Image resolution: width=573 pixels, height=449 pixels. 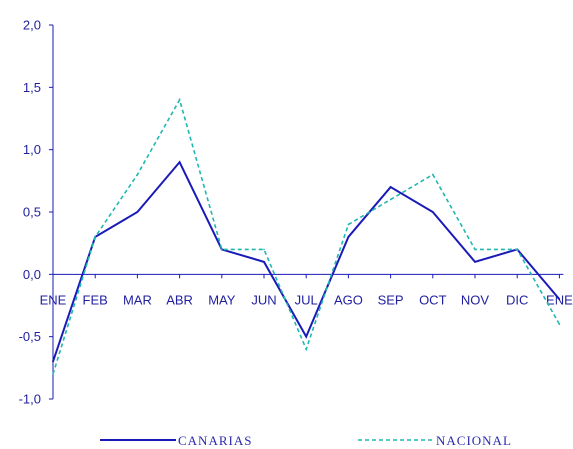 What do you see at coordinates (32, 25) in the screenshot?
I see `y-tick-label: 2,0` at bounding box center [32, 25].